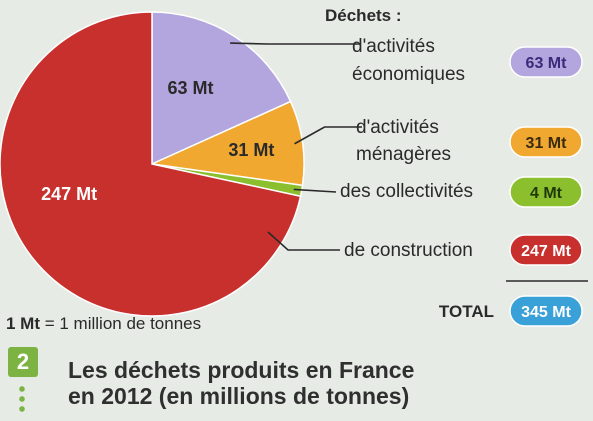  Describe the element at coordinates (239, 396) in the screenshot. I see `figure-title-line2: en 2012 (en millions de tonnes)` at that location.